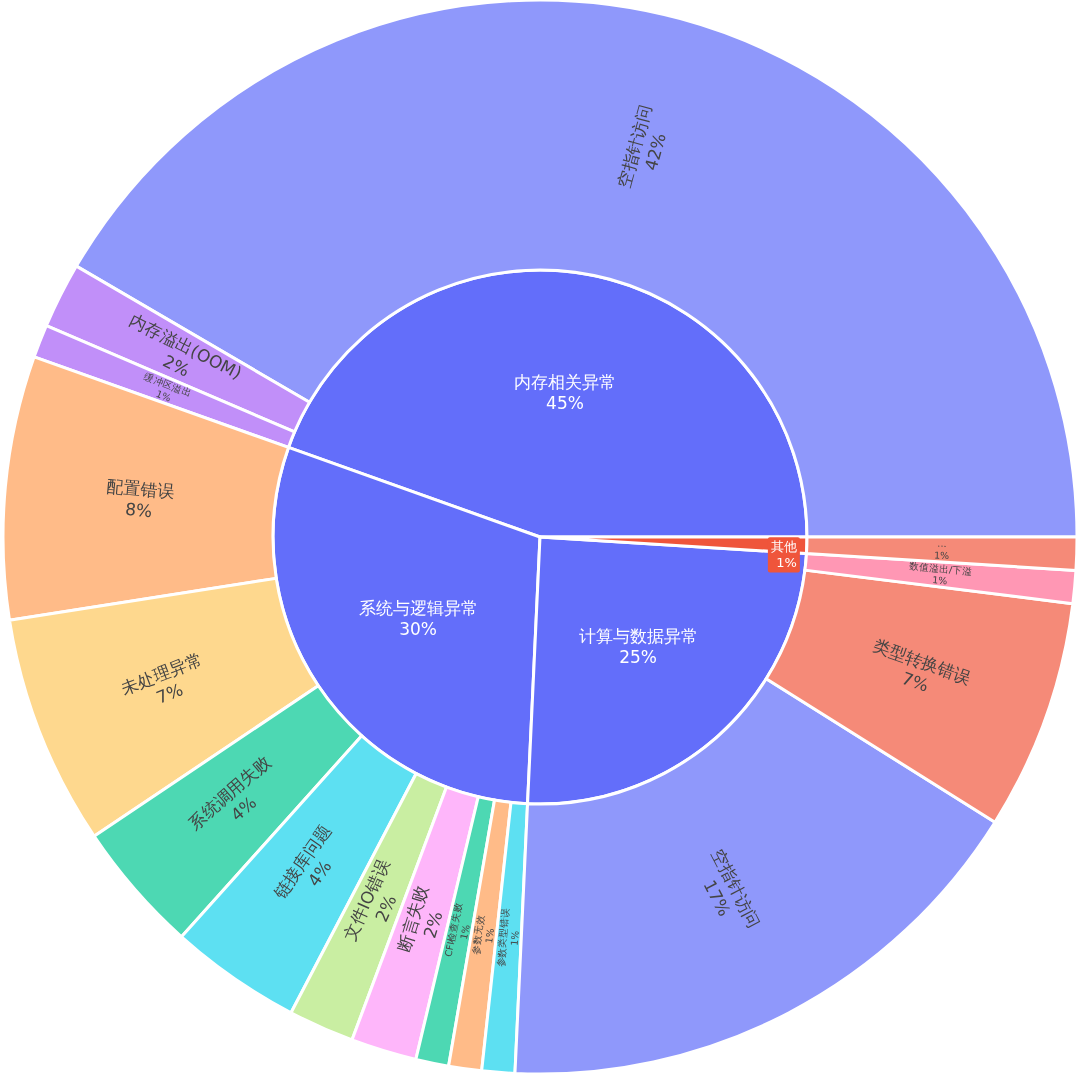 The image size is (1080, 1074). I want to click on slice-label: 计算与数据异常, so click(638, 635).